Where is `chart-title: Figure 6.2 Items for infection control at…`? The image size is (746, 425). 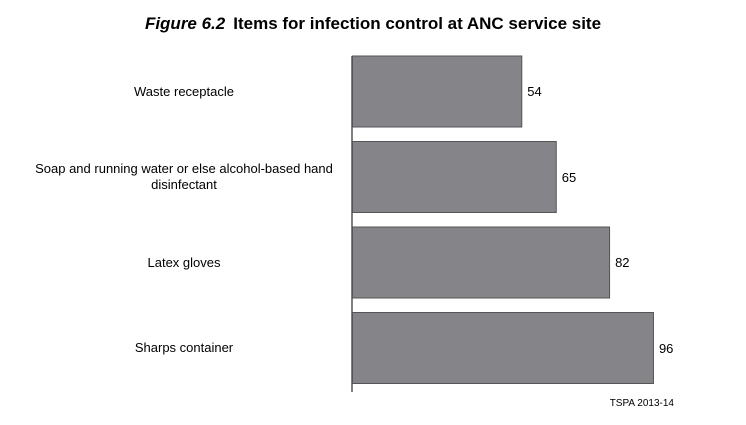
chart-title: Figure 6.2 Items for infection control at… is located at coordinates (373, 24).